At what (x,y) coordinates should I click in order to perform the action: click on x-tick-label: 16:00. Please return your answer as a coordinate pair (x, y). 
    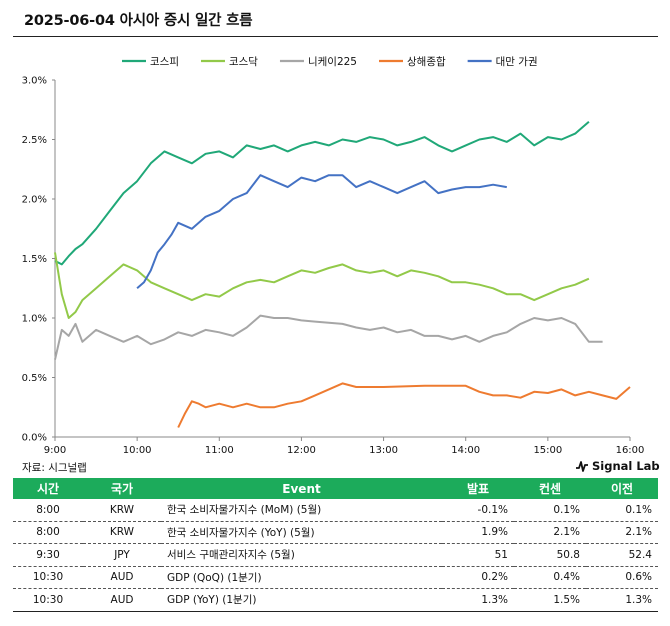
    Looking at the image, I should click on (630, 450).